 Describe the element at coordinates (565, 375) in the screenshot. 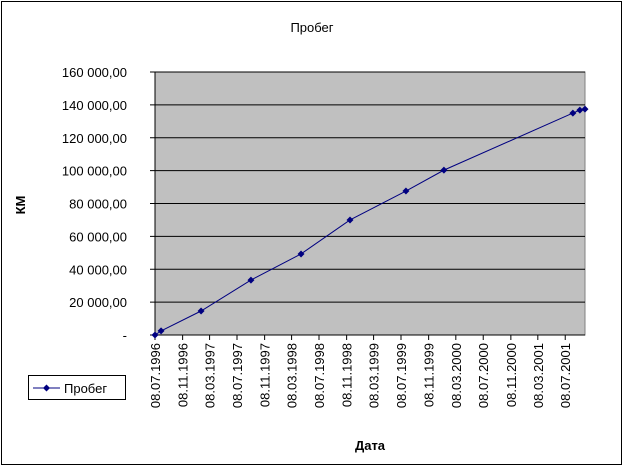

I see `x-tick-label: 08.07.2001` at that location.